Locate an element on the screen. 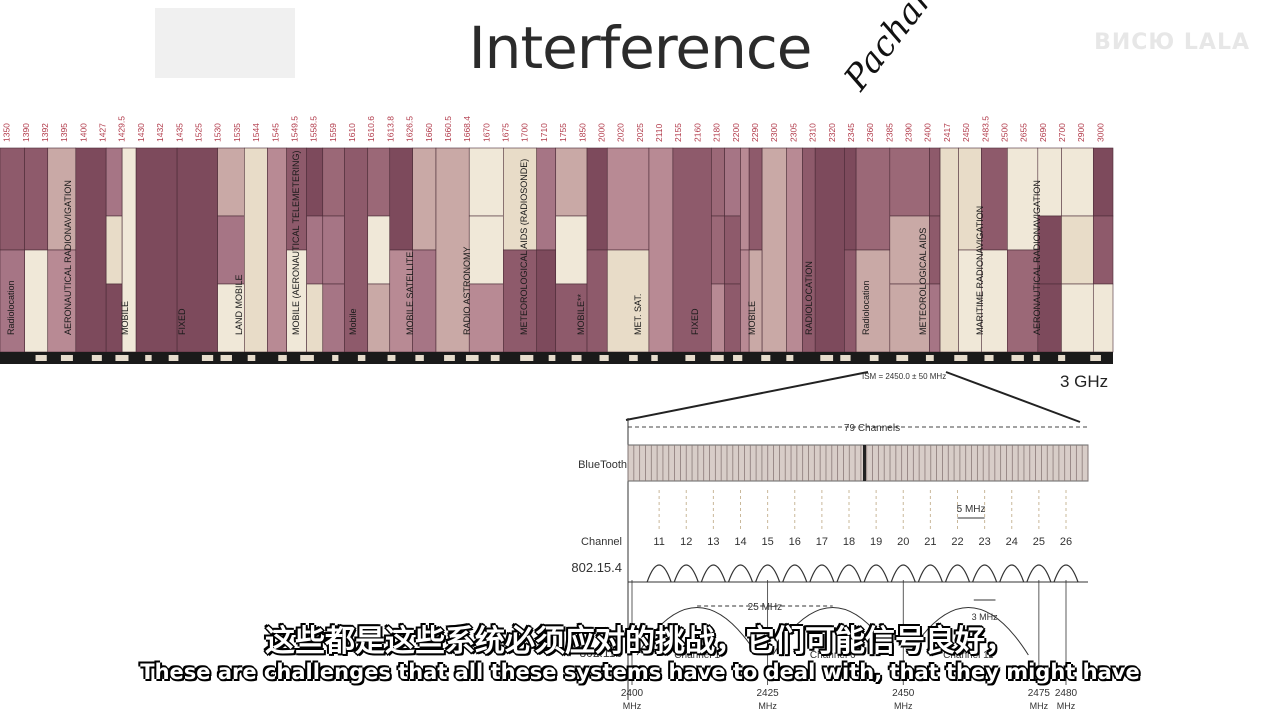 The image size is (1280, 720). freq-axis-unit: MHz is located at coordinates (903, 706).